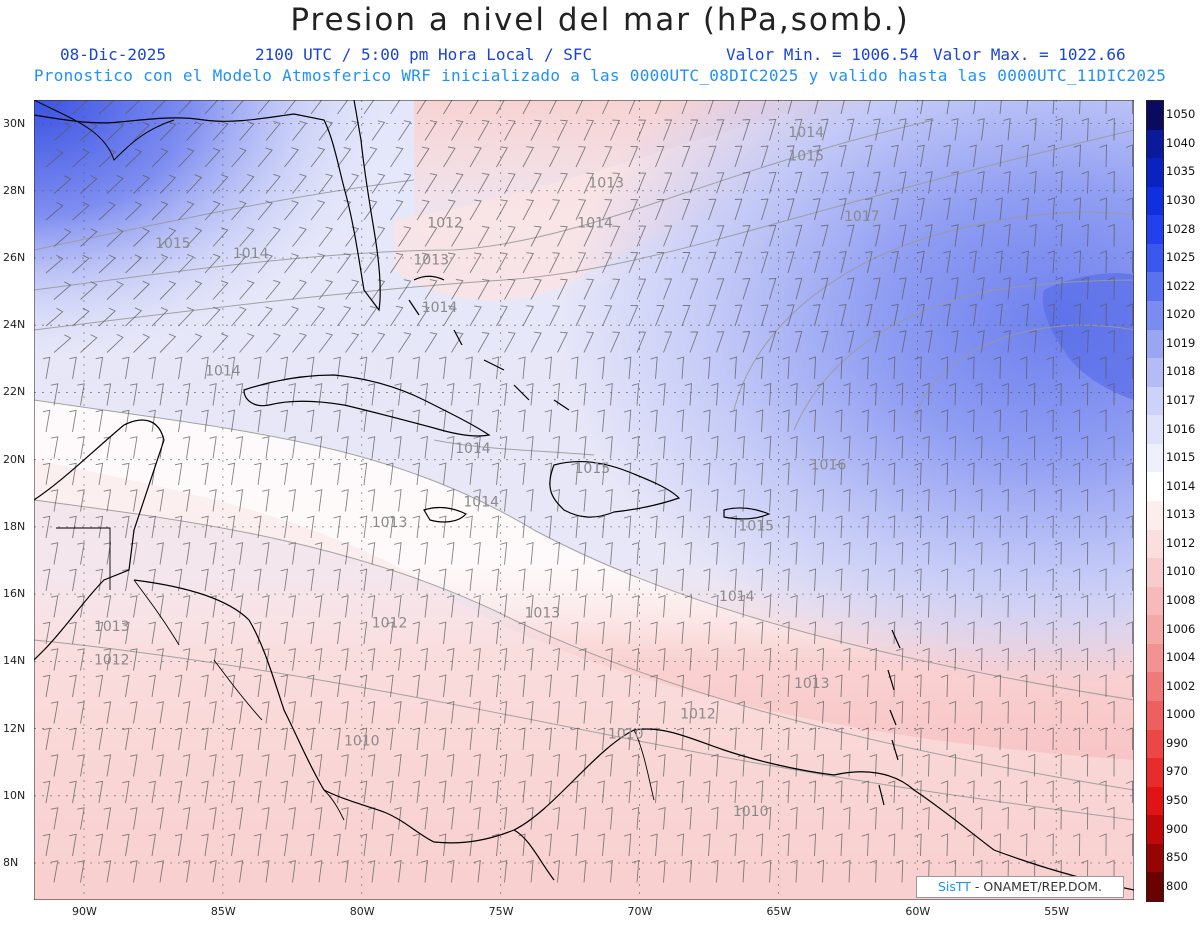 The height and width of the screenshot is (927, 1200). Describe the element at coordinates (445, 514) in the screenshot. I see `jamaica-coast` at that location.